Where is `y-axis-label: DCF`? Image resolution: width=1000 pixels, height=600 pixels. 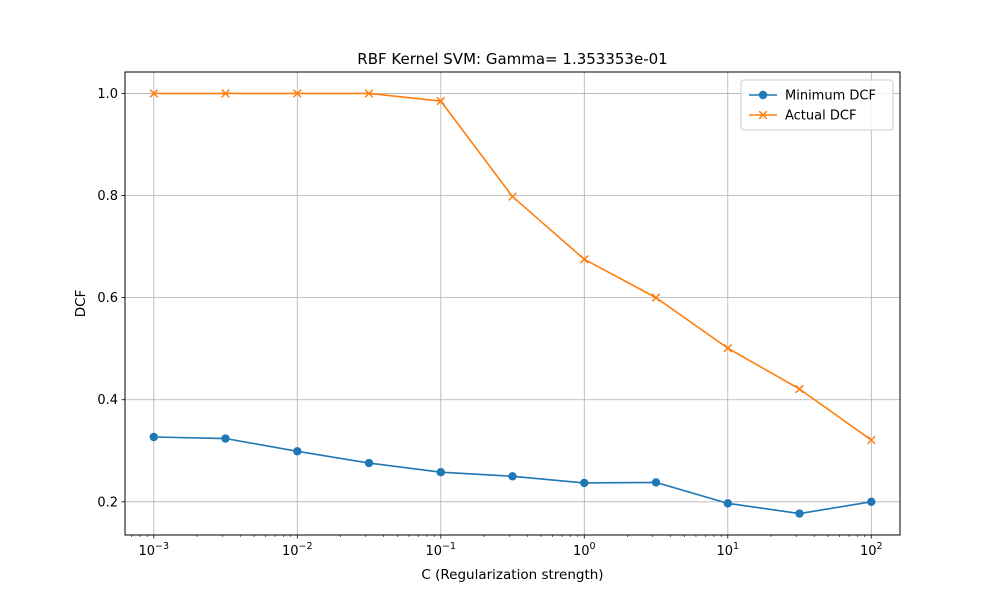
y-axis-label: DCF is located at coordinates (81, 304).